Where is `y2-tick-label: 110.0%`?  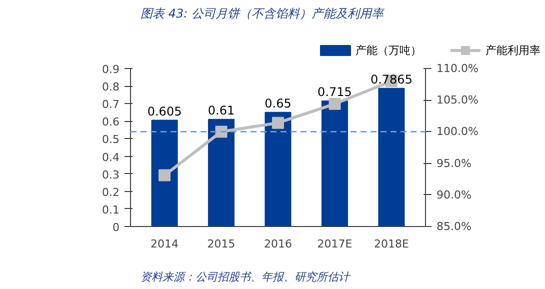 y2-tick-label: 110.0% is located at coordinates (457, 68).